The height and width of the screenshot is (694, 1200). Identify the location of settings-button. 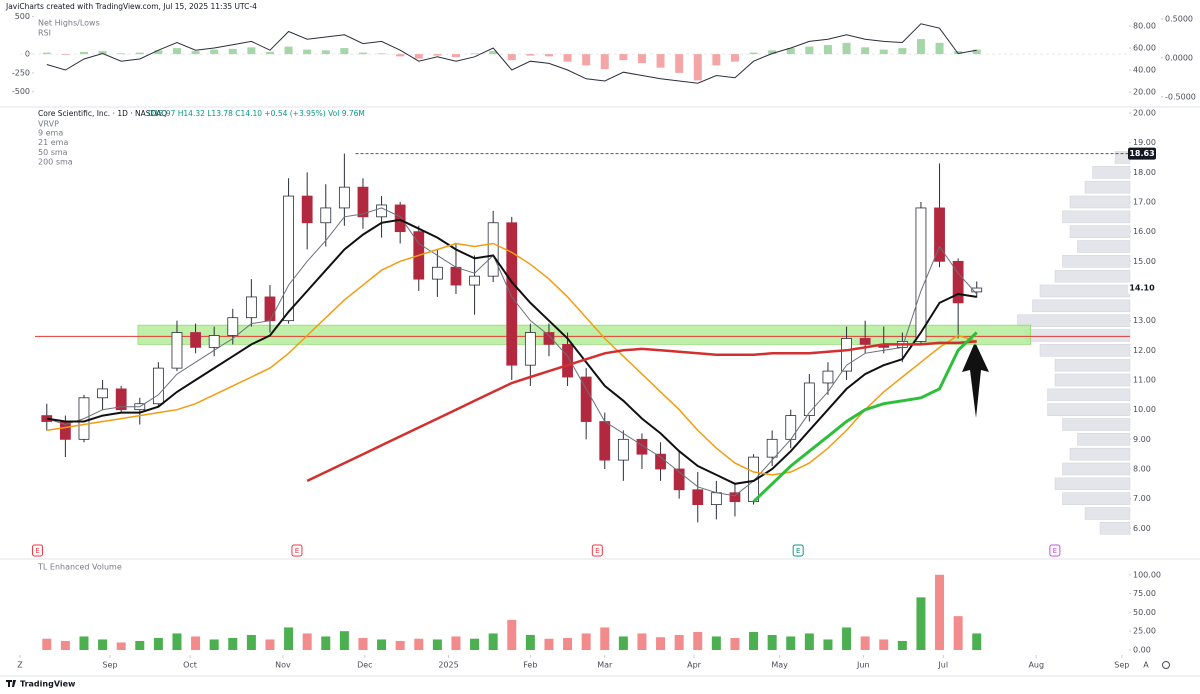
(1166, 665).